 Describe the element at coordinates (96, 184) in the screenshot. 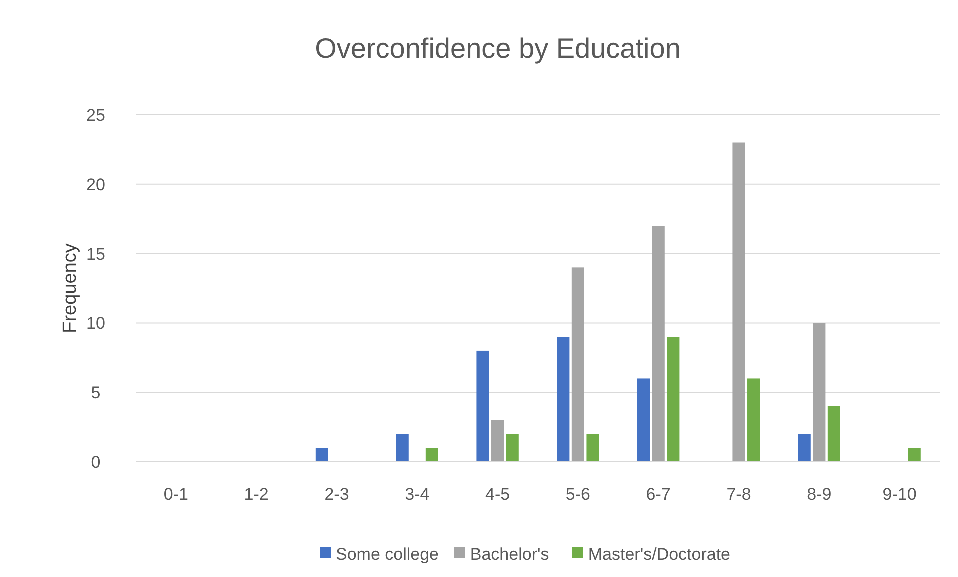

I see `y-tick-label: 20` at that location.